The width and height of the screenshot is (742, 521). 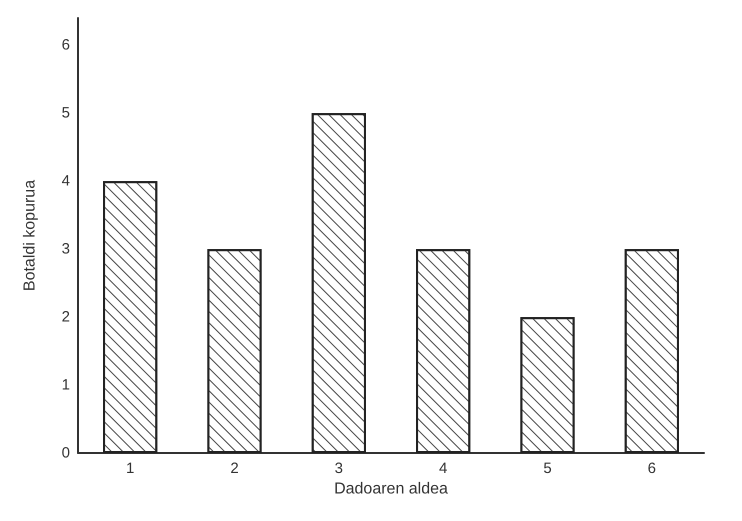 What do you see at coordinates (547, 468) in the screenshot?
I see `x-tick-label: 5` at bounding box center [547, 468].